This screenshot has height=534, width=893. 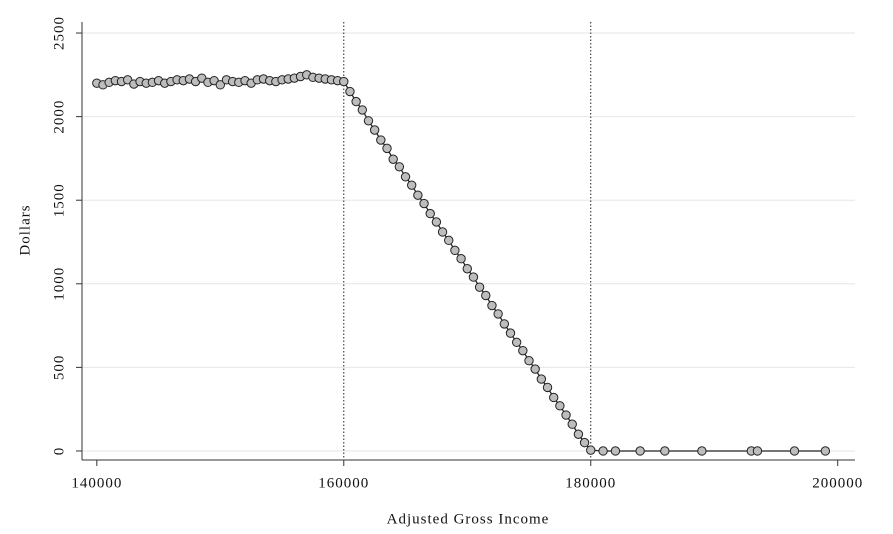 What do you see at coordinates (96, 483) in the screenshot?
I see `x-tick-label: 140000` at bounding box center [96, 483].